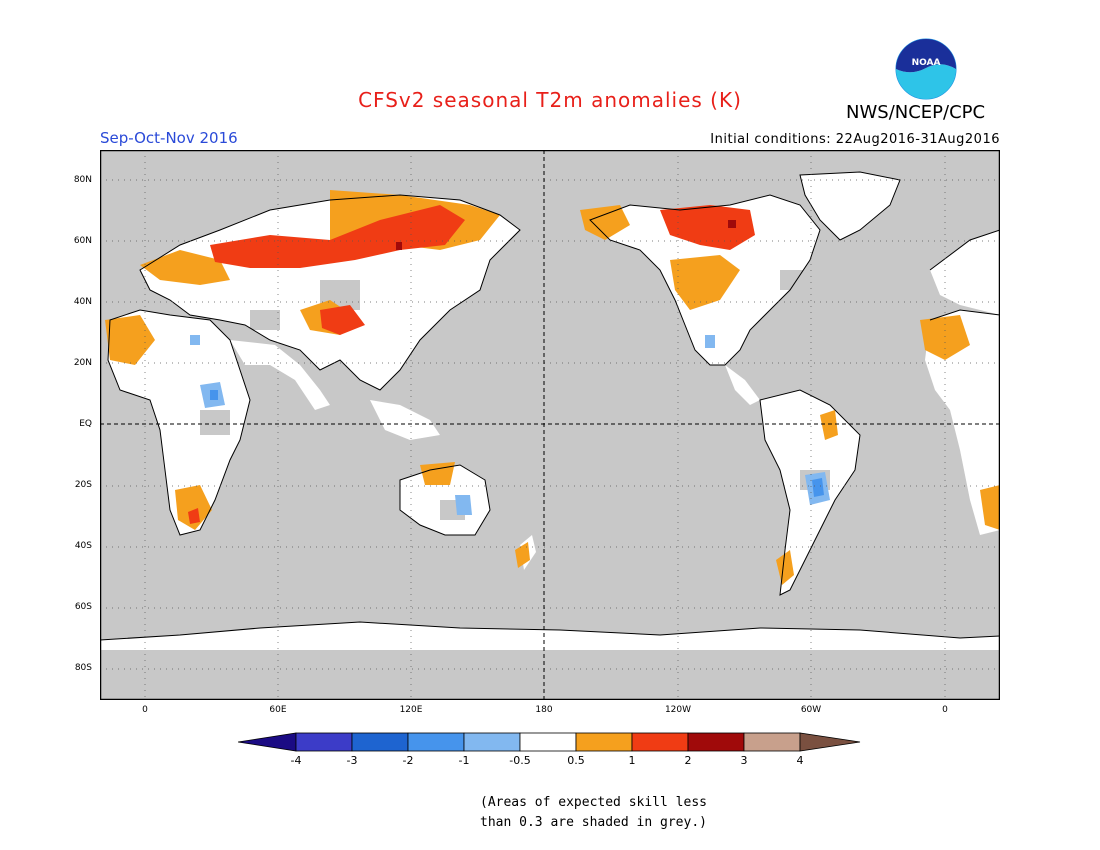  Describe the element at coordinates (916, 112) in the screenshot. I see `agency-label: NWS/NCEP/CPC` at that location.